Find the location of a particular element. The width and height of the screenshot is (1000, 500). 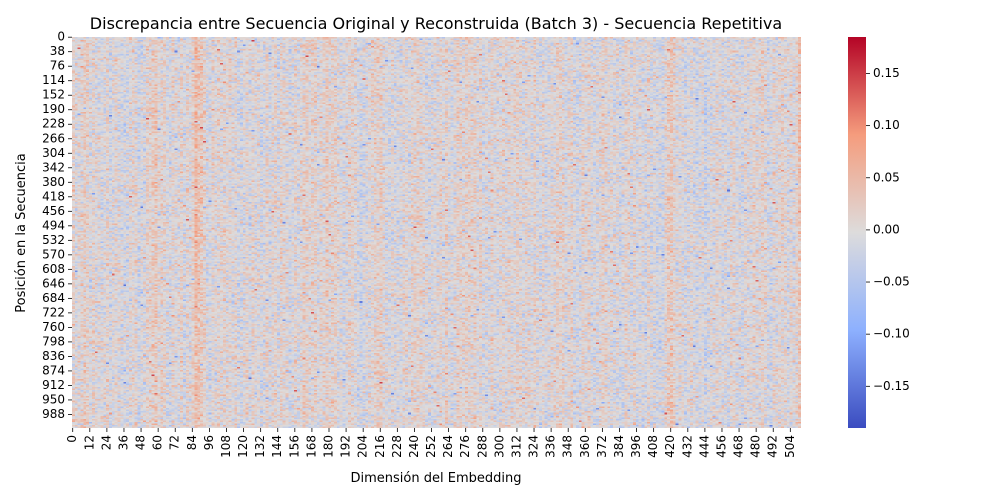

x-tick-label: 192 is located at coordinates (346, 446).